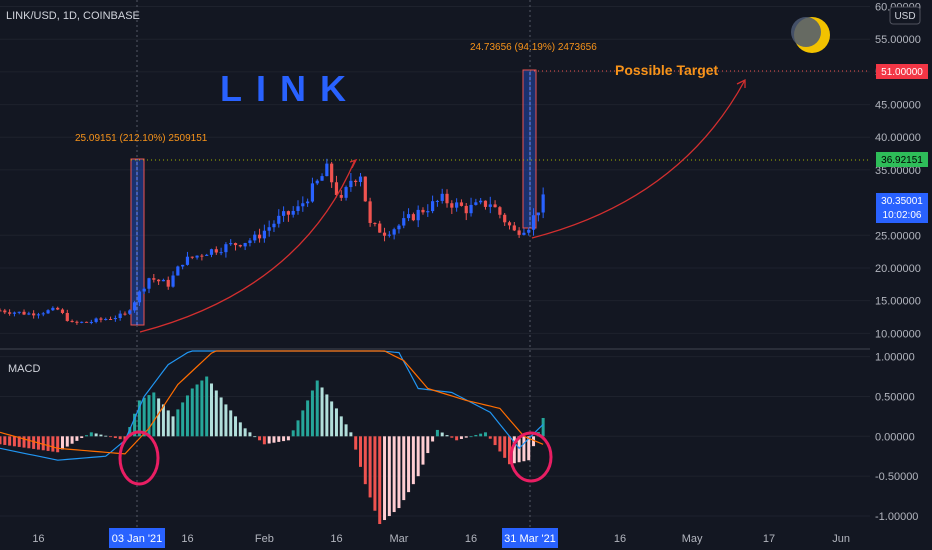  I want to click on target-price-badge: 51.00000, so click(902, 71).